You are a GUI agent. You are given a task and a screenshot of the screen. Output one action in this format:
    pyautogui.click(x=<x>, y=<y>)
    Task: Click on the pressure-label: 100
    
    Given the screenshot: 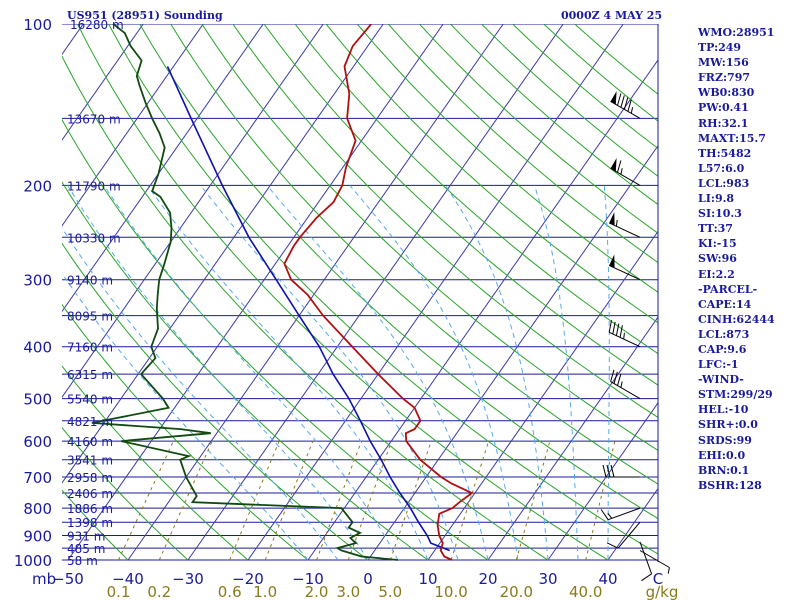 What is the action you would take?
    pyautogui.click(x=37, y=25)
    